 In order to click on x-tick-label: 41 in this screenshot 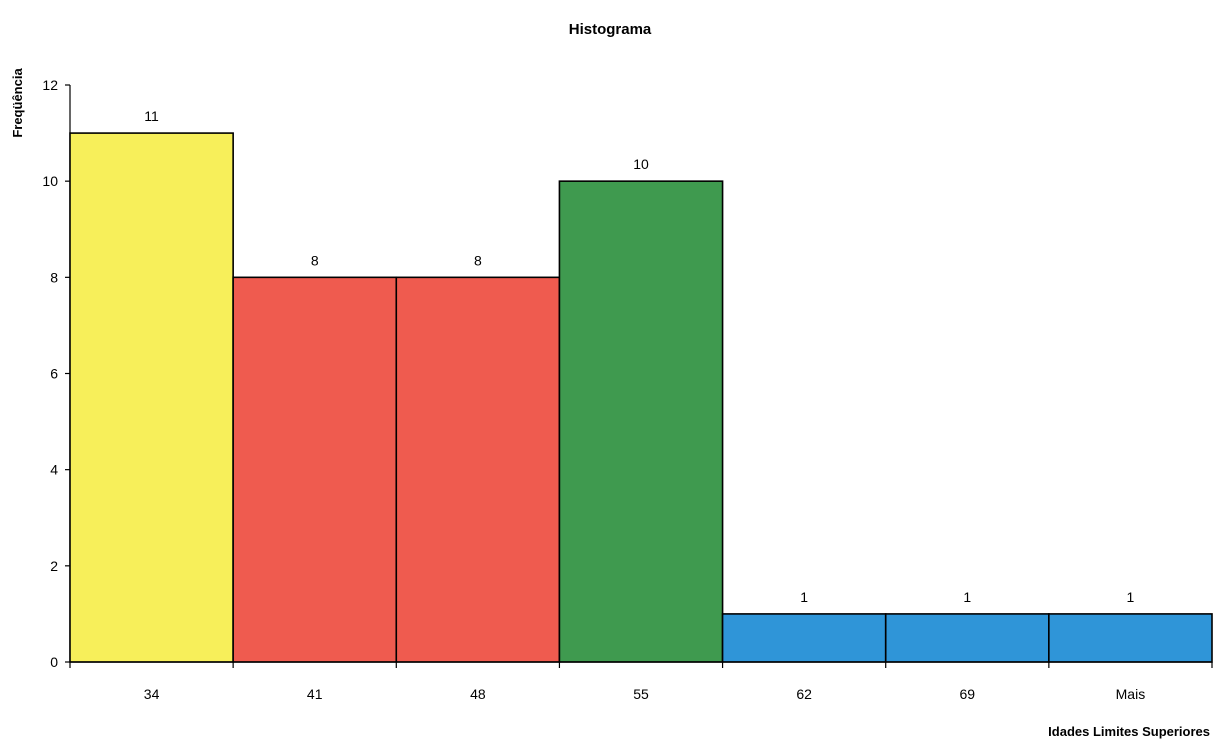, I will do `click(315, 694)`.